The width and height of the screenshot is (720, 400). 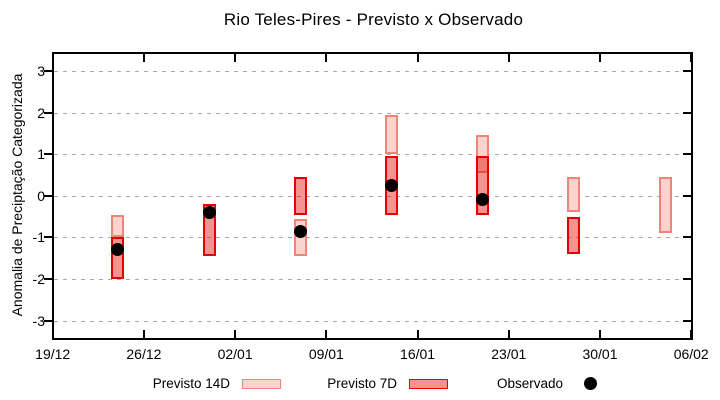 I want to click on y-tick-label: 2, so click(x=41, y=112).